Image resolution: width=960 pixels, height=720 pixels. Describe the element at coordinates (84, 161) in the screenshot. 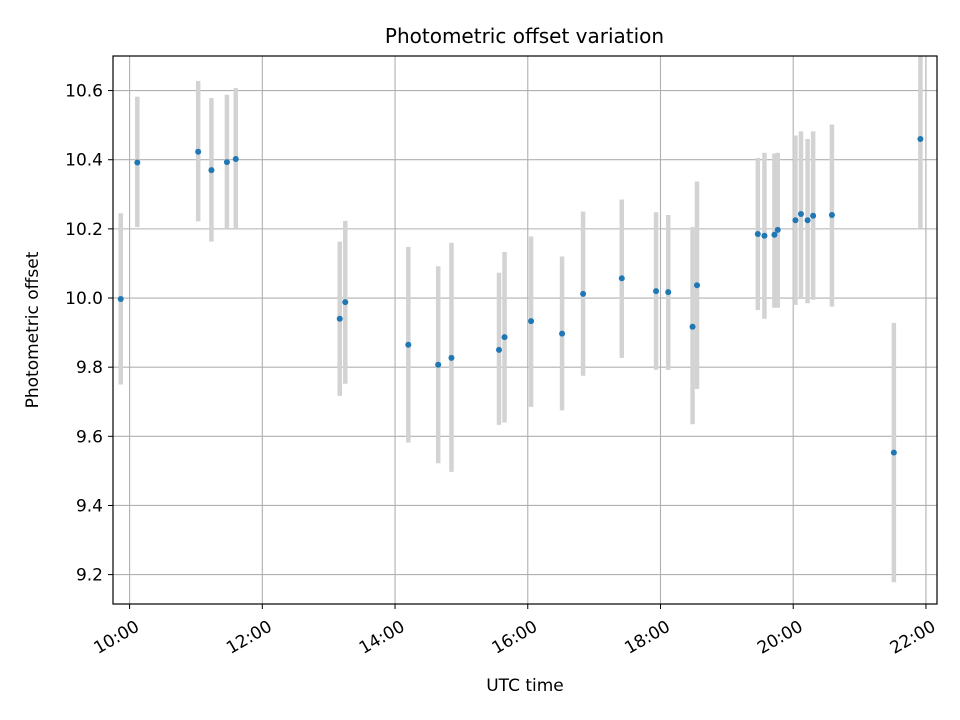

I see `y-tick-label: 10.4` at that location.